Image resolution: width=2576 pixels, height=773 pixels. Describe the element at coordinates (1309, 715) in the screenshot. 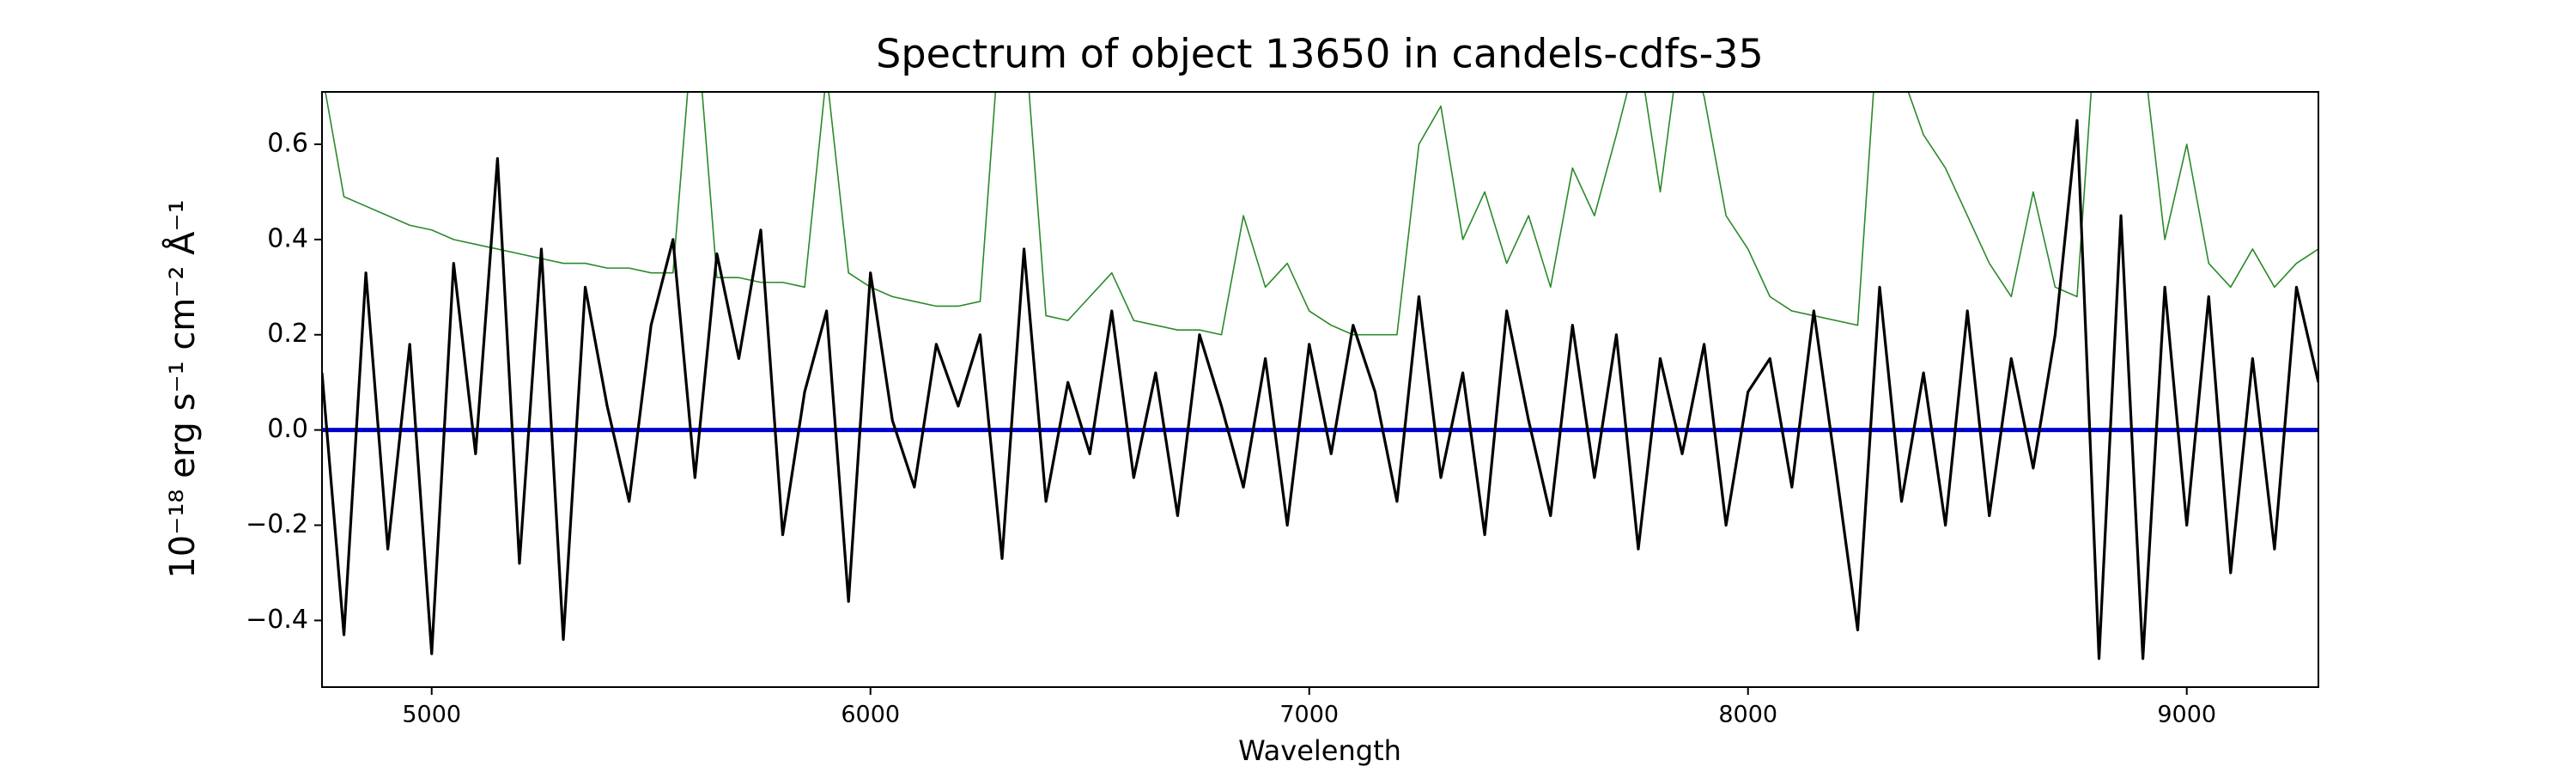

I see `x-tick-label: 7000` at that location.